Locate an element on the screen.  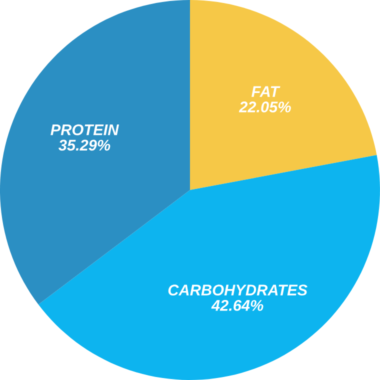
slice-label: PROTEIN is located at coordinates (85, 130).